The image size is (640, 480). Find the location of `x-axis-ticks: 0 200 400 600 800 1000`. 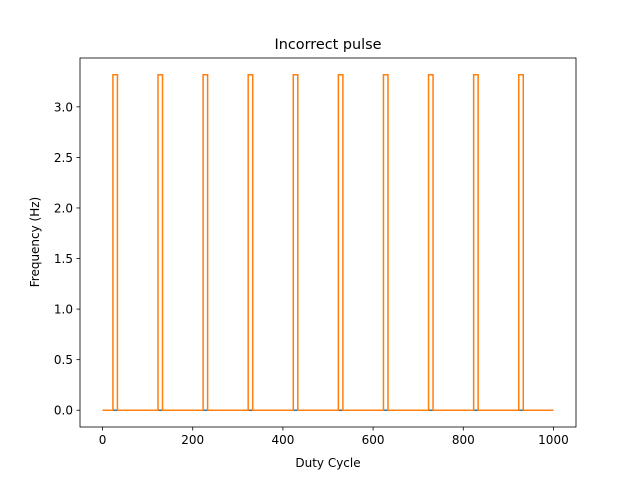

x-axis-ticks: 0 200 400 600 800 1000 is located at coordinates (334, 437).